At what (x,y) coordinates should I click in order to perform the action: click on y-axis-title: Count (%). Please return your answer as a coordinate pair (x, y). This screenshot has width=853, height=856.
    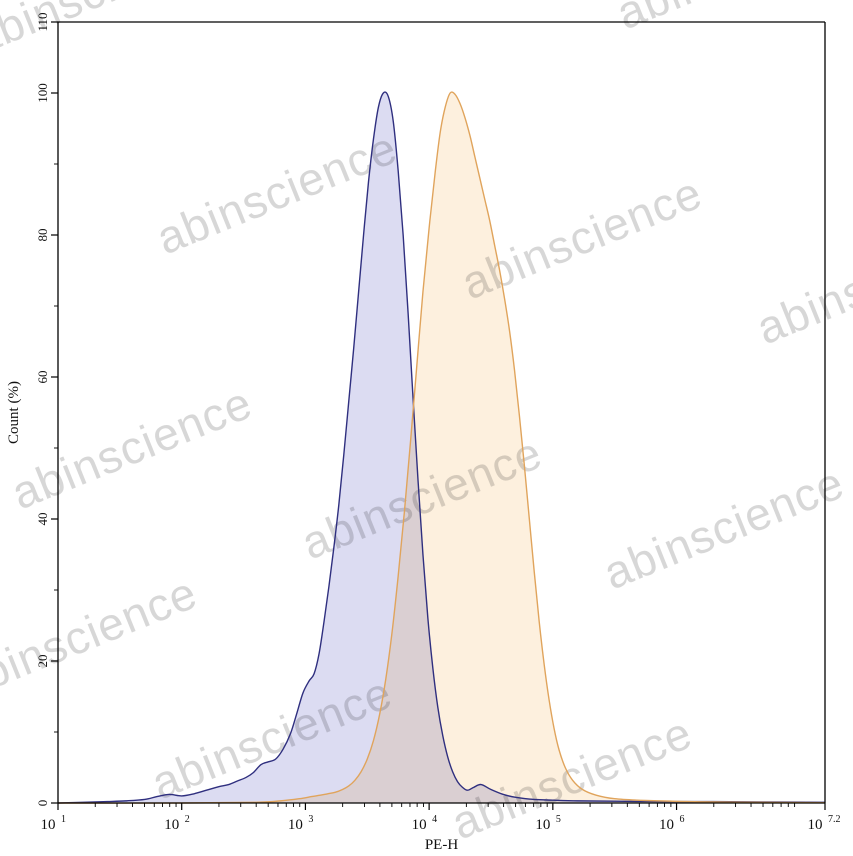
    Looking at the image, I should click on (14, 412).